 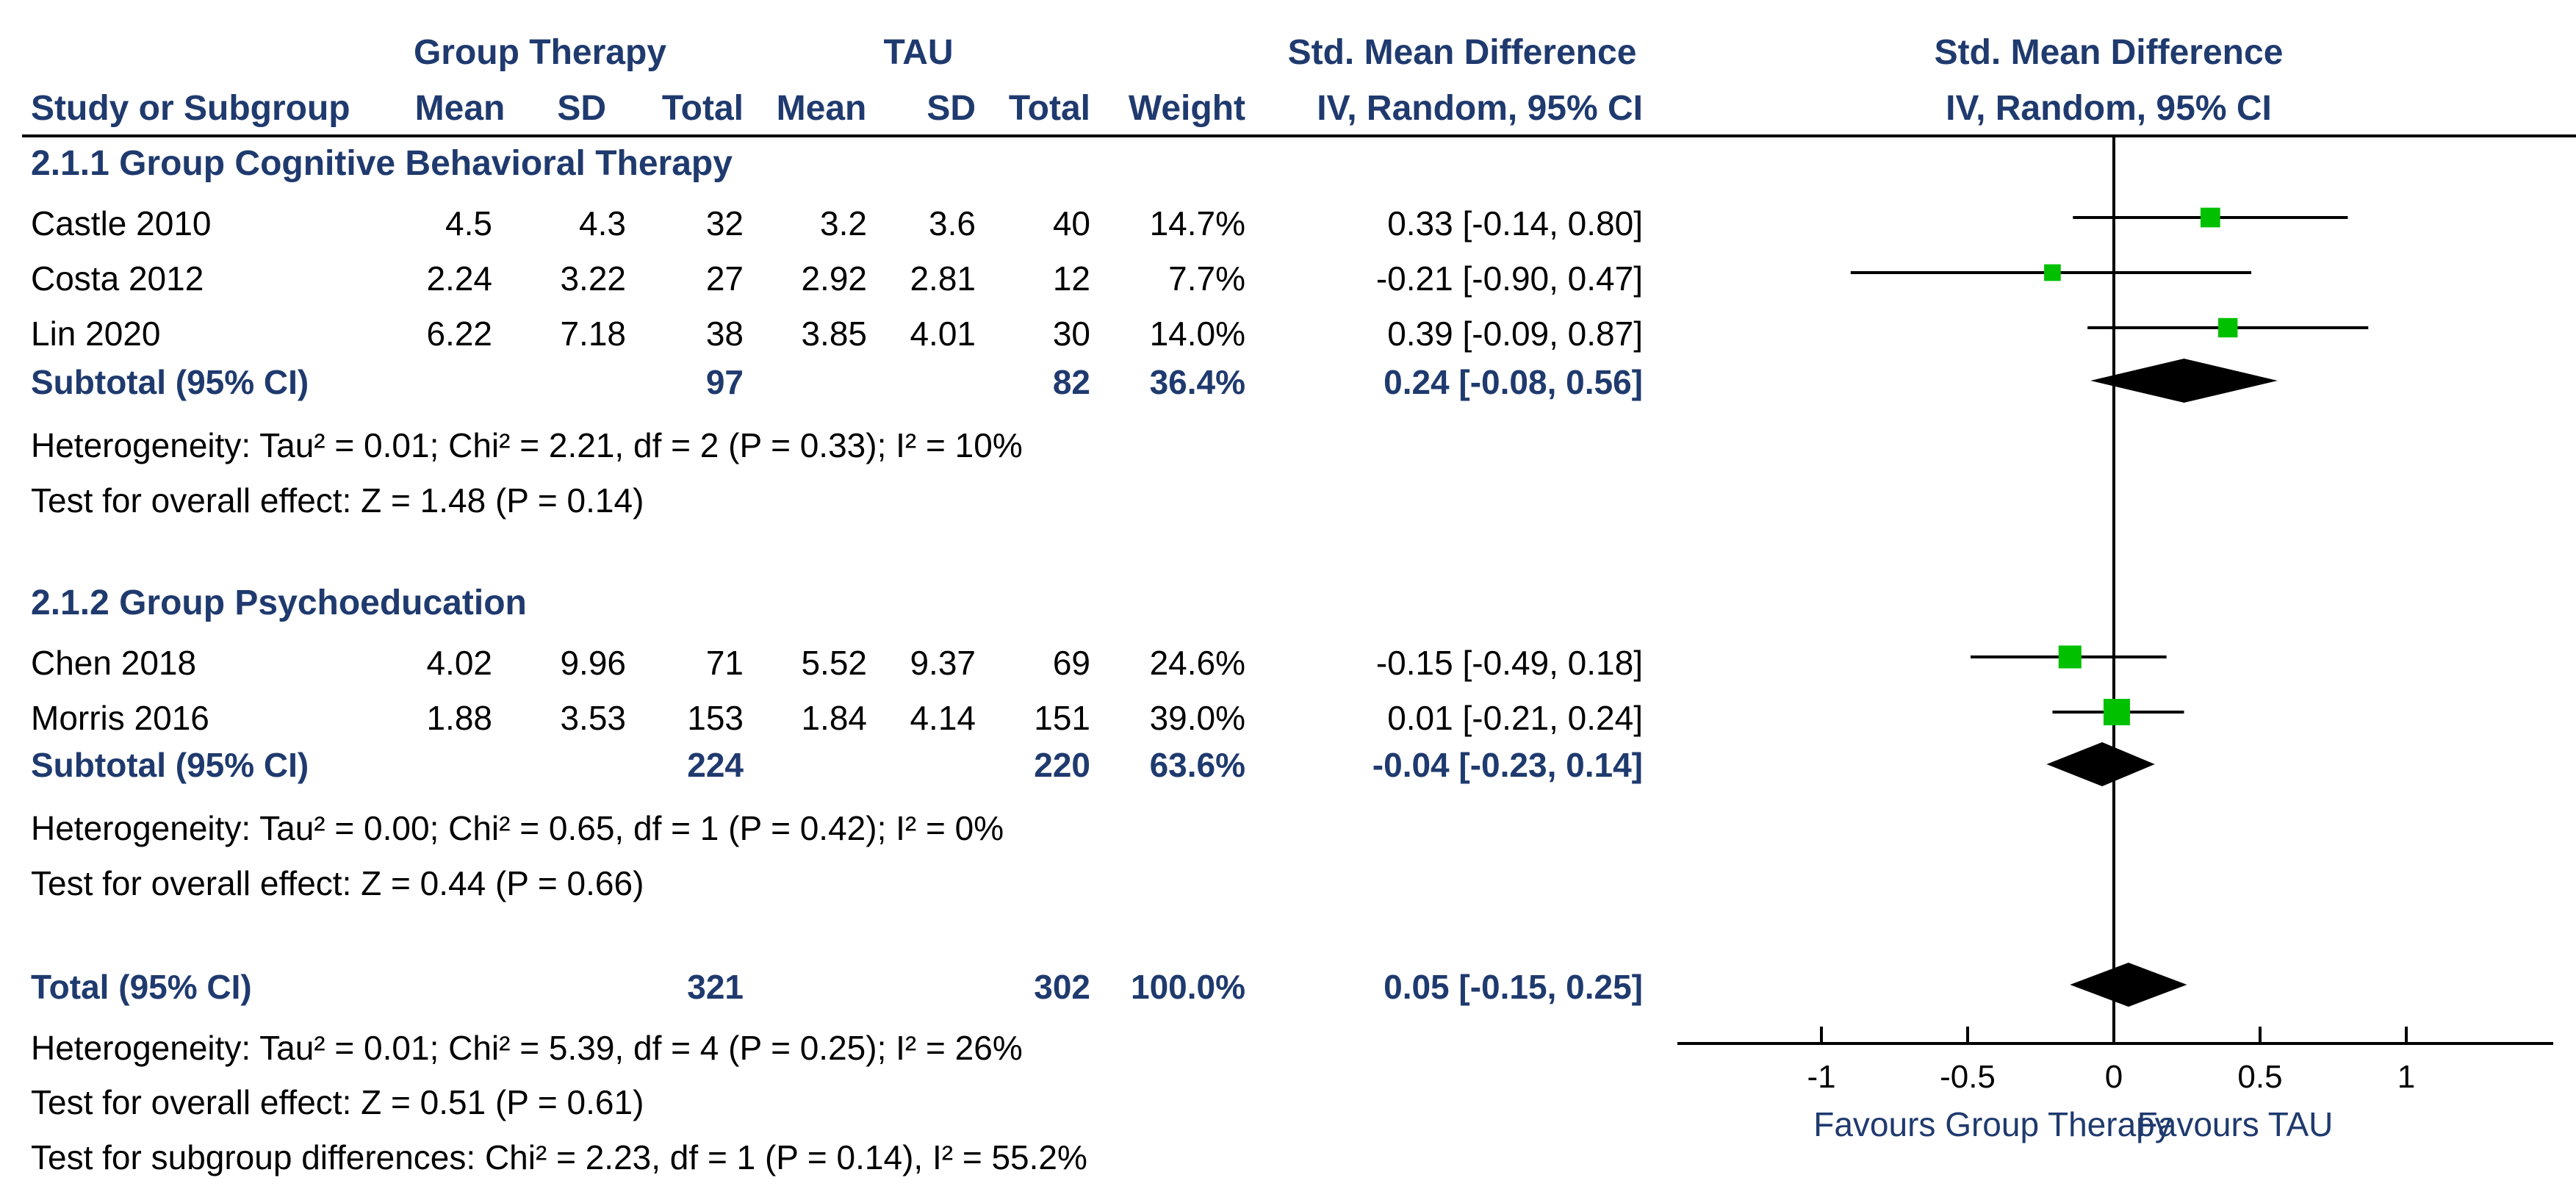 What do you see at coordinates (834, 663) in the screenshot?
I see `mean-2: 5.52` at bounding box center [834, 663].